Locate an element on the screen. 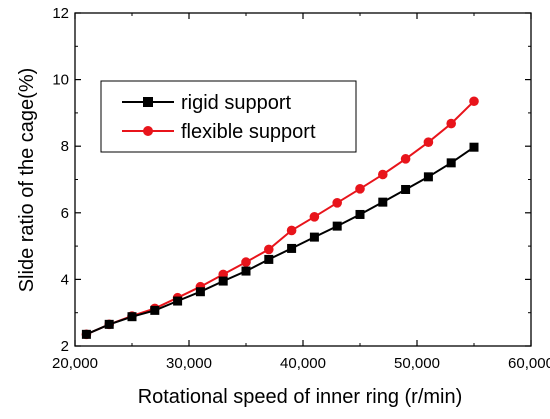 The width and height of the screenshot is (550, 419). legend-marker-rigid is located at coordinates (148, 102).